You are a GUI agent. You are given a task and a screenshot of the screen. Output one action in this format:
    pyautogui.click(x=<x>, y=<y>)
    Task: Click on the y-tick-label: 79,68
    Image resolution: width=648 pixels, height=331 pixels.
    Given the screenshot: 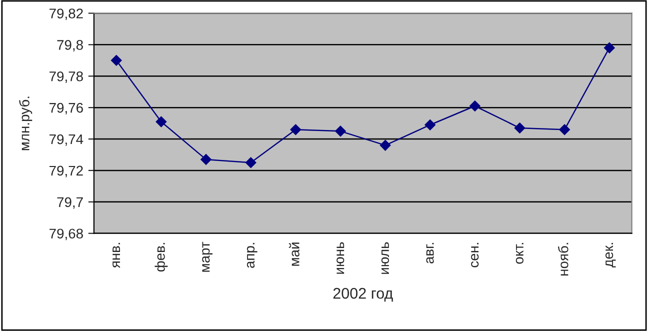 What is the action you would take?
    pyautogui.click(x=66, y=234)
    